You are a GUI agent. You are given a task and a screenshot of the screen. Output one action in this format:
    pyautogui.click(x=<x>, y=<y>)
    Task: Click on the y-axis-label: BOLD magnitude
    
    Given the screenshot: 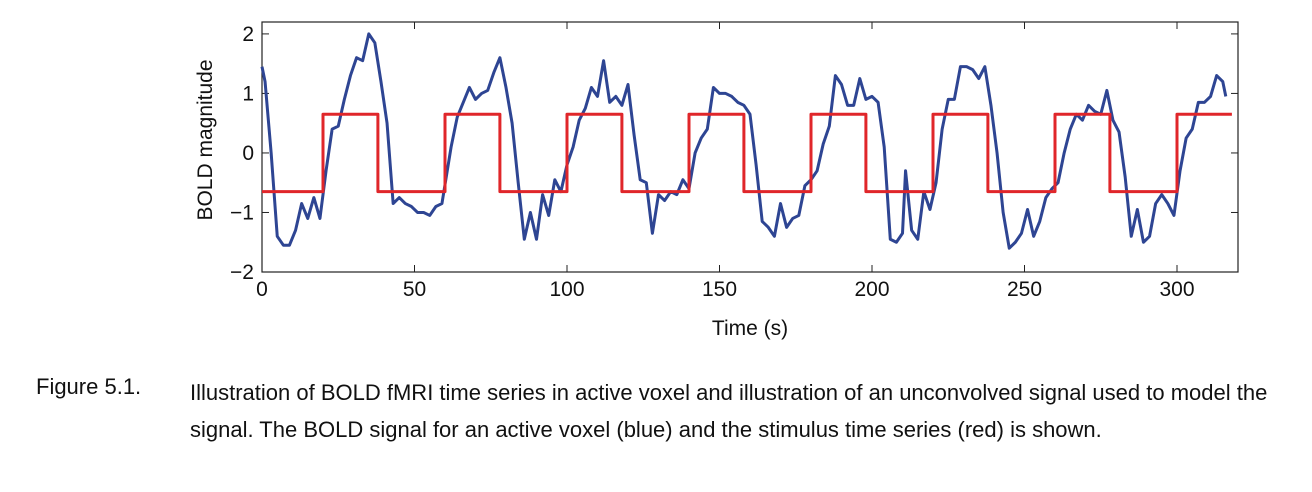 What is the action you would take?
    pyautogui.click(x=205, y=139)
    